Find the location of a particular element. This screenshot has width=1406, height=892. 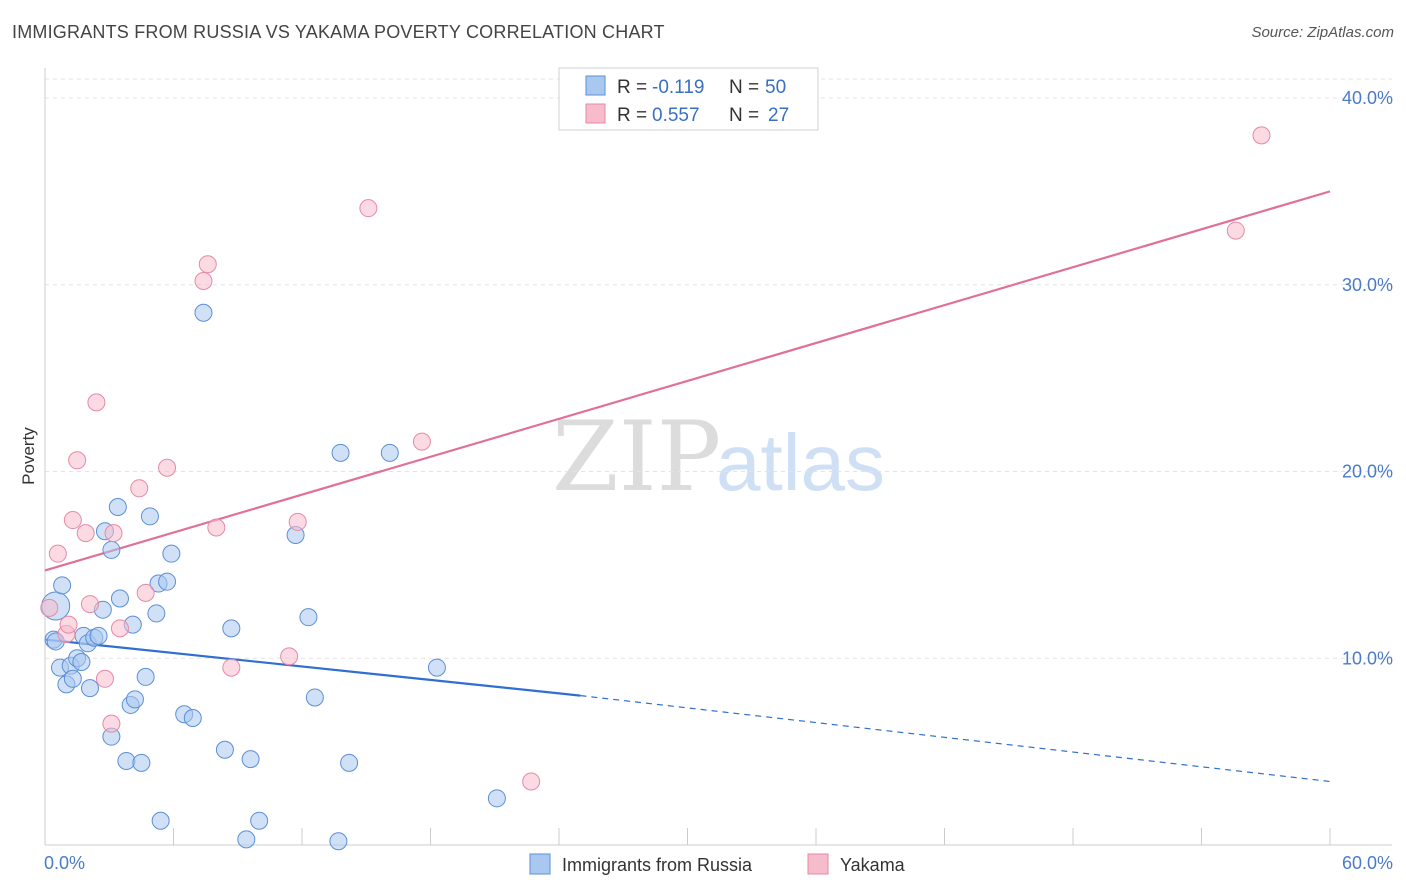

bottom-legend: Immigrants from Russia Yakama is located at coordinates (717, 864).